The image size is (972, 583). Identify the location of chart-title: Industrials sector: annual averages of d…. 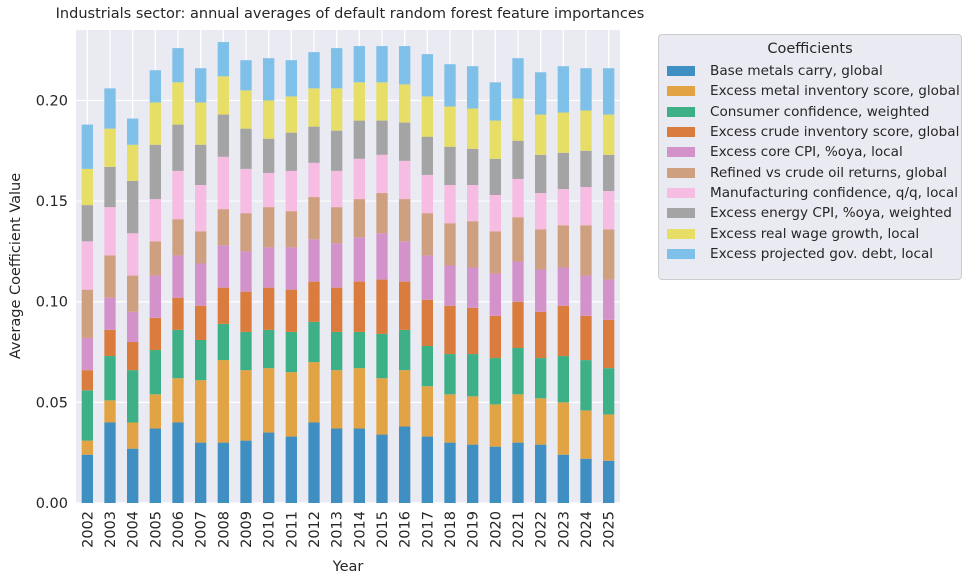
(350, 14).